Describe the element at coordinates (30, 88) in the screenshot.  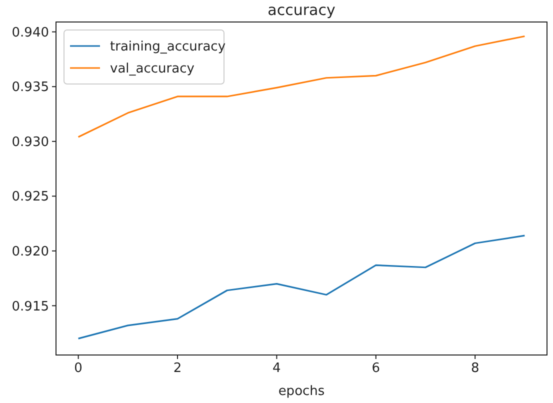
I see `y-tick-label: 0.935` at that location.